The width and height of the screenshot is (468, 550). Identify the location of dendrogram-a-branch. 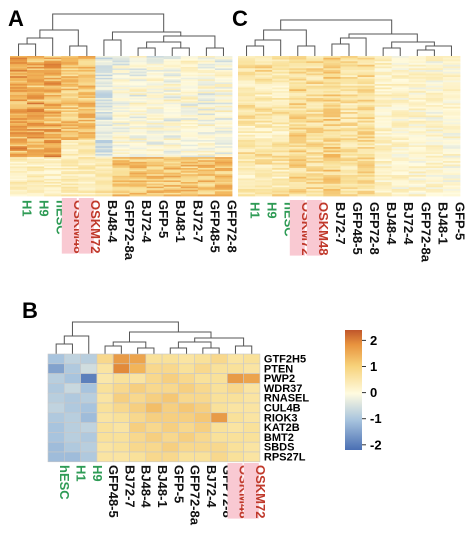
(108, 22).